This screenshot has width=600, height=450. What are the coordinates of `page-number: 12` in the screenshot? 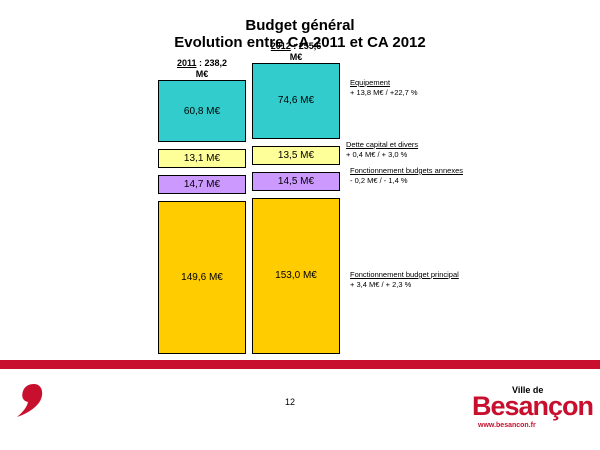 It's located at (289, 402).